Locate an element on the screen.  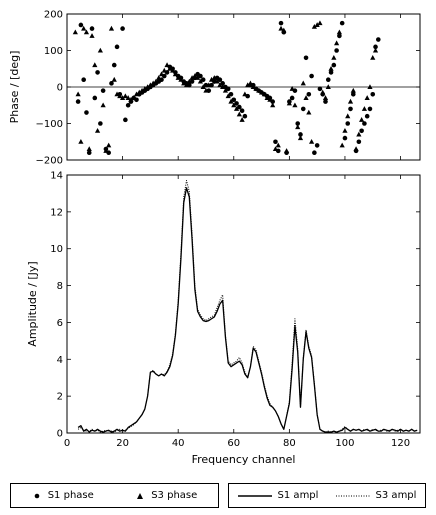
legend-entry-s3-ampl: S3 ampl is located at coordinates (375, 495).